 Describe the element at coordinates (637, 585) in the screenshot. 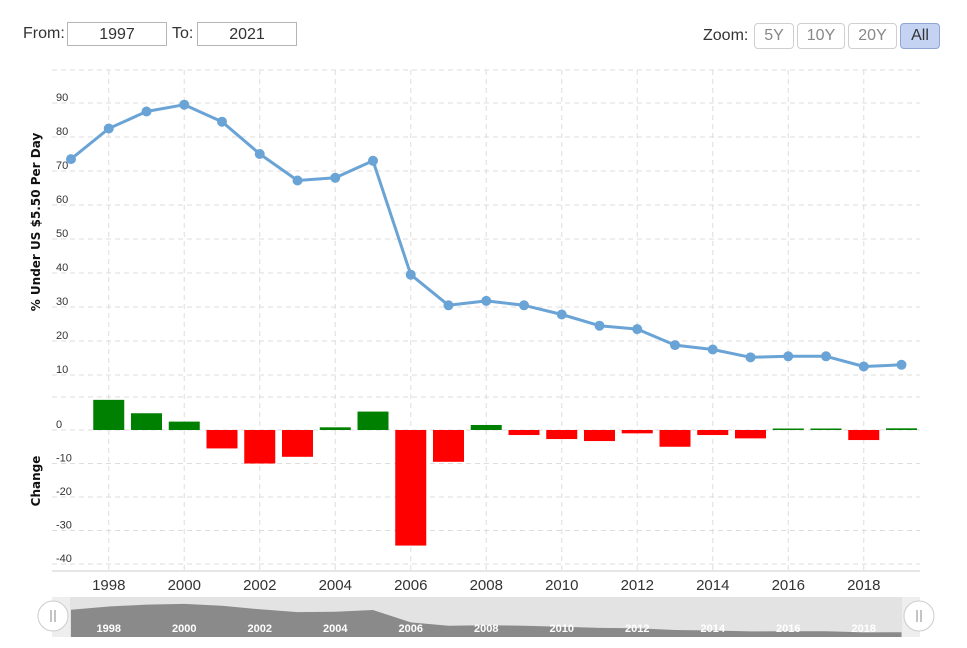

I see `x-tick-label: 2012` at that location.